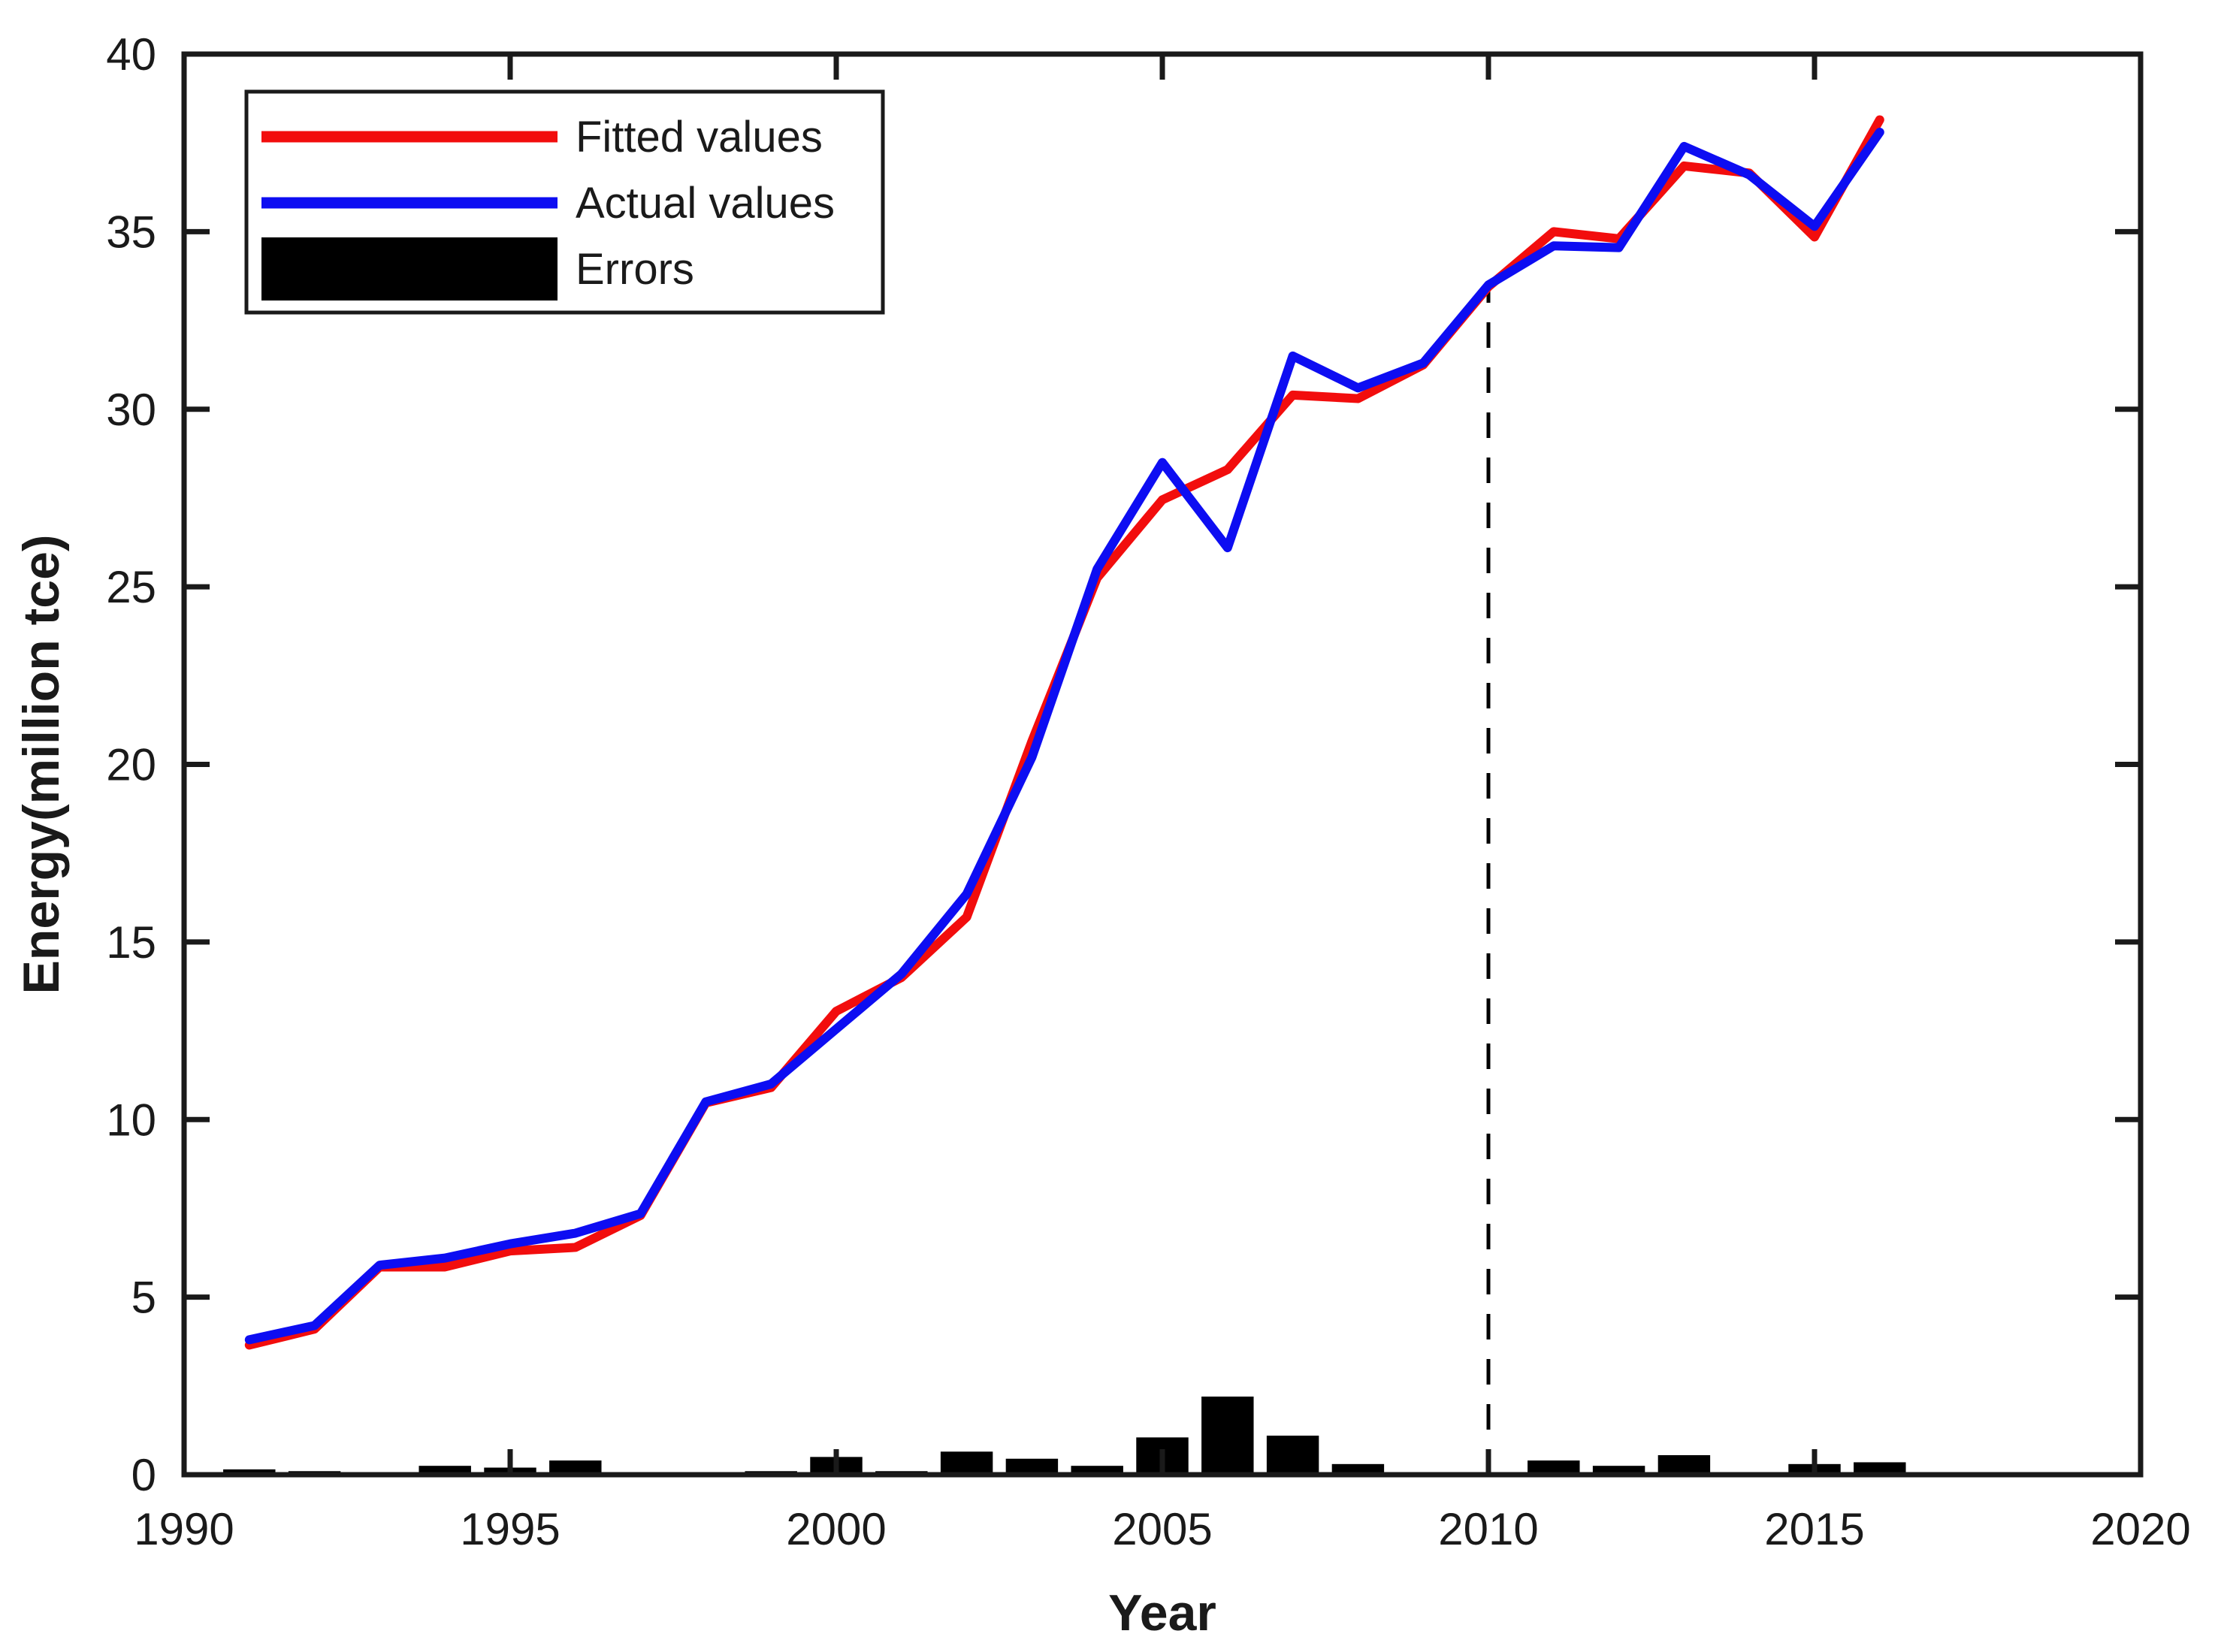  What do you see at coordinates (131, 1120) in the screenshot?
I see `y-tick-label: 10` at bounding box center [131, 1120].